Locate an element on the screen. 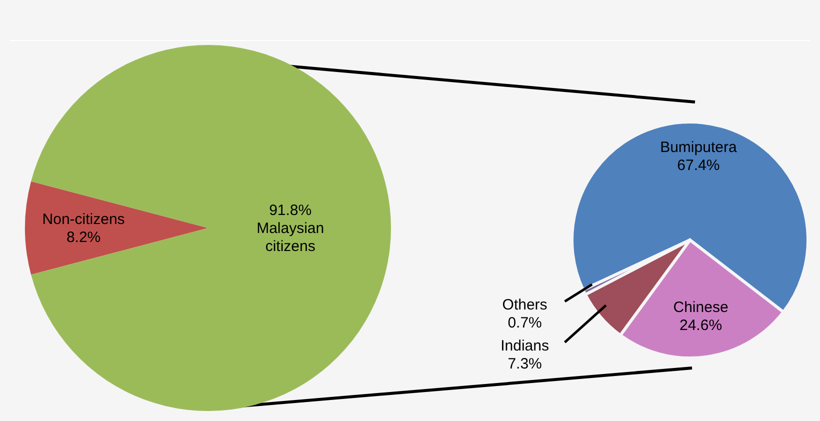  data-label: 91.8% is located at coordinates (290, 210).